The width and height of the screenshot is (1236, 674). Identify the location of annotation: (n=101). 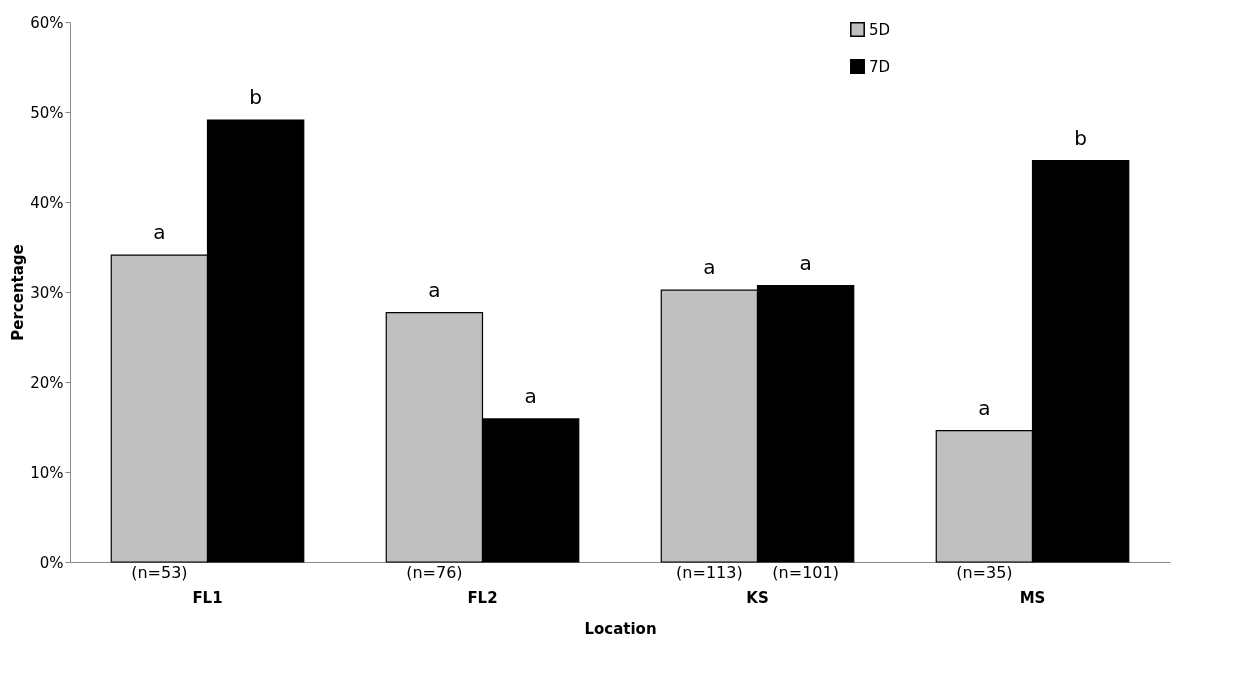
(805, 572).